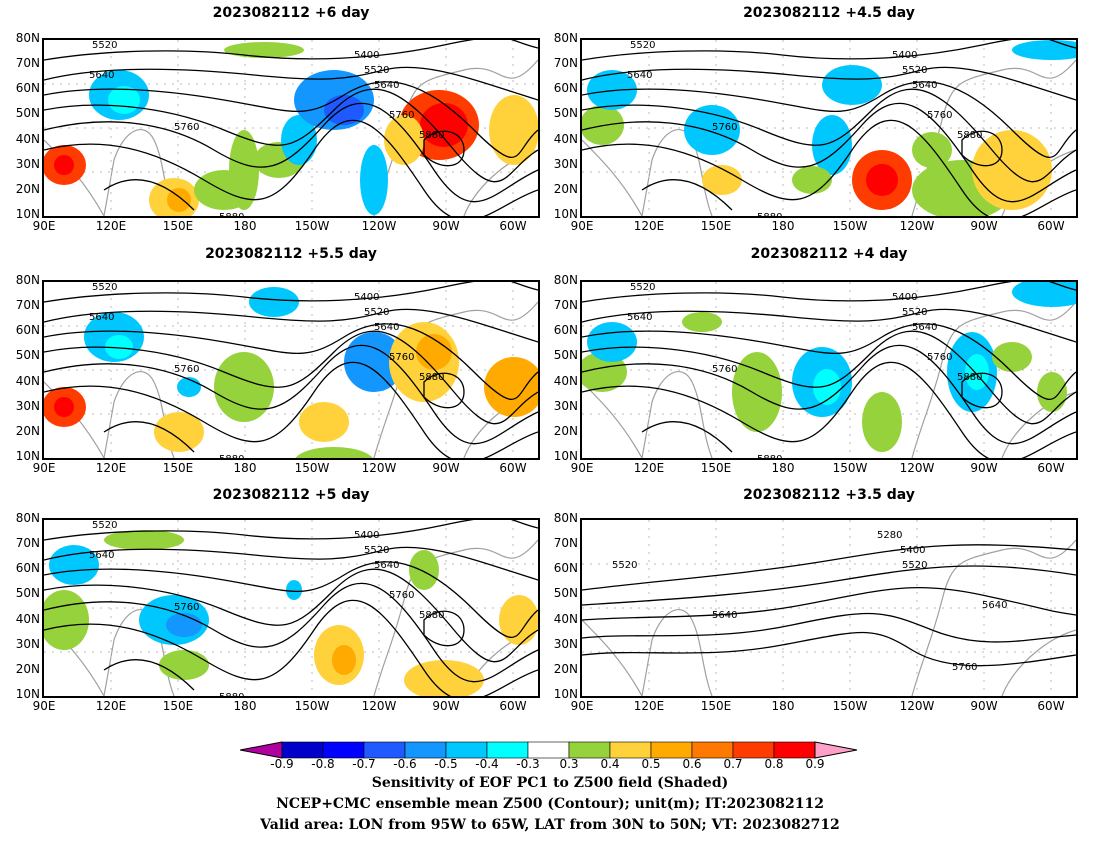  What do you see at coordinates (27, 88) in the screenshot?
I see `lat-label: 60N` at bounding box center [27, 88].